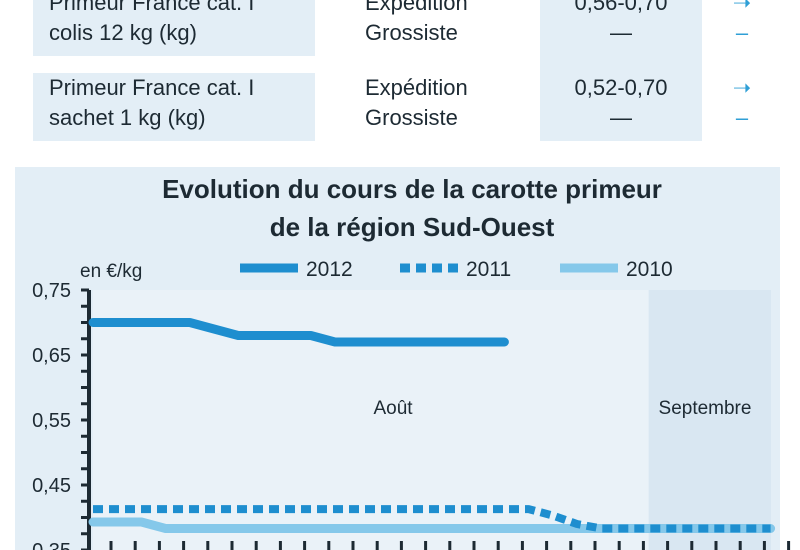 This screenshot has width=800, height=550. Describe the element at coordinates (51, 356) in the screenshot. I see `y-tick-label: 0,65` at that location.